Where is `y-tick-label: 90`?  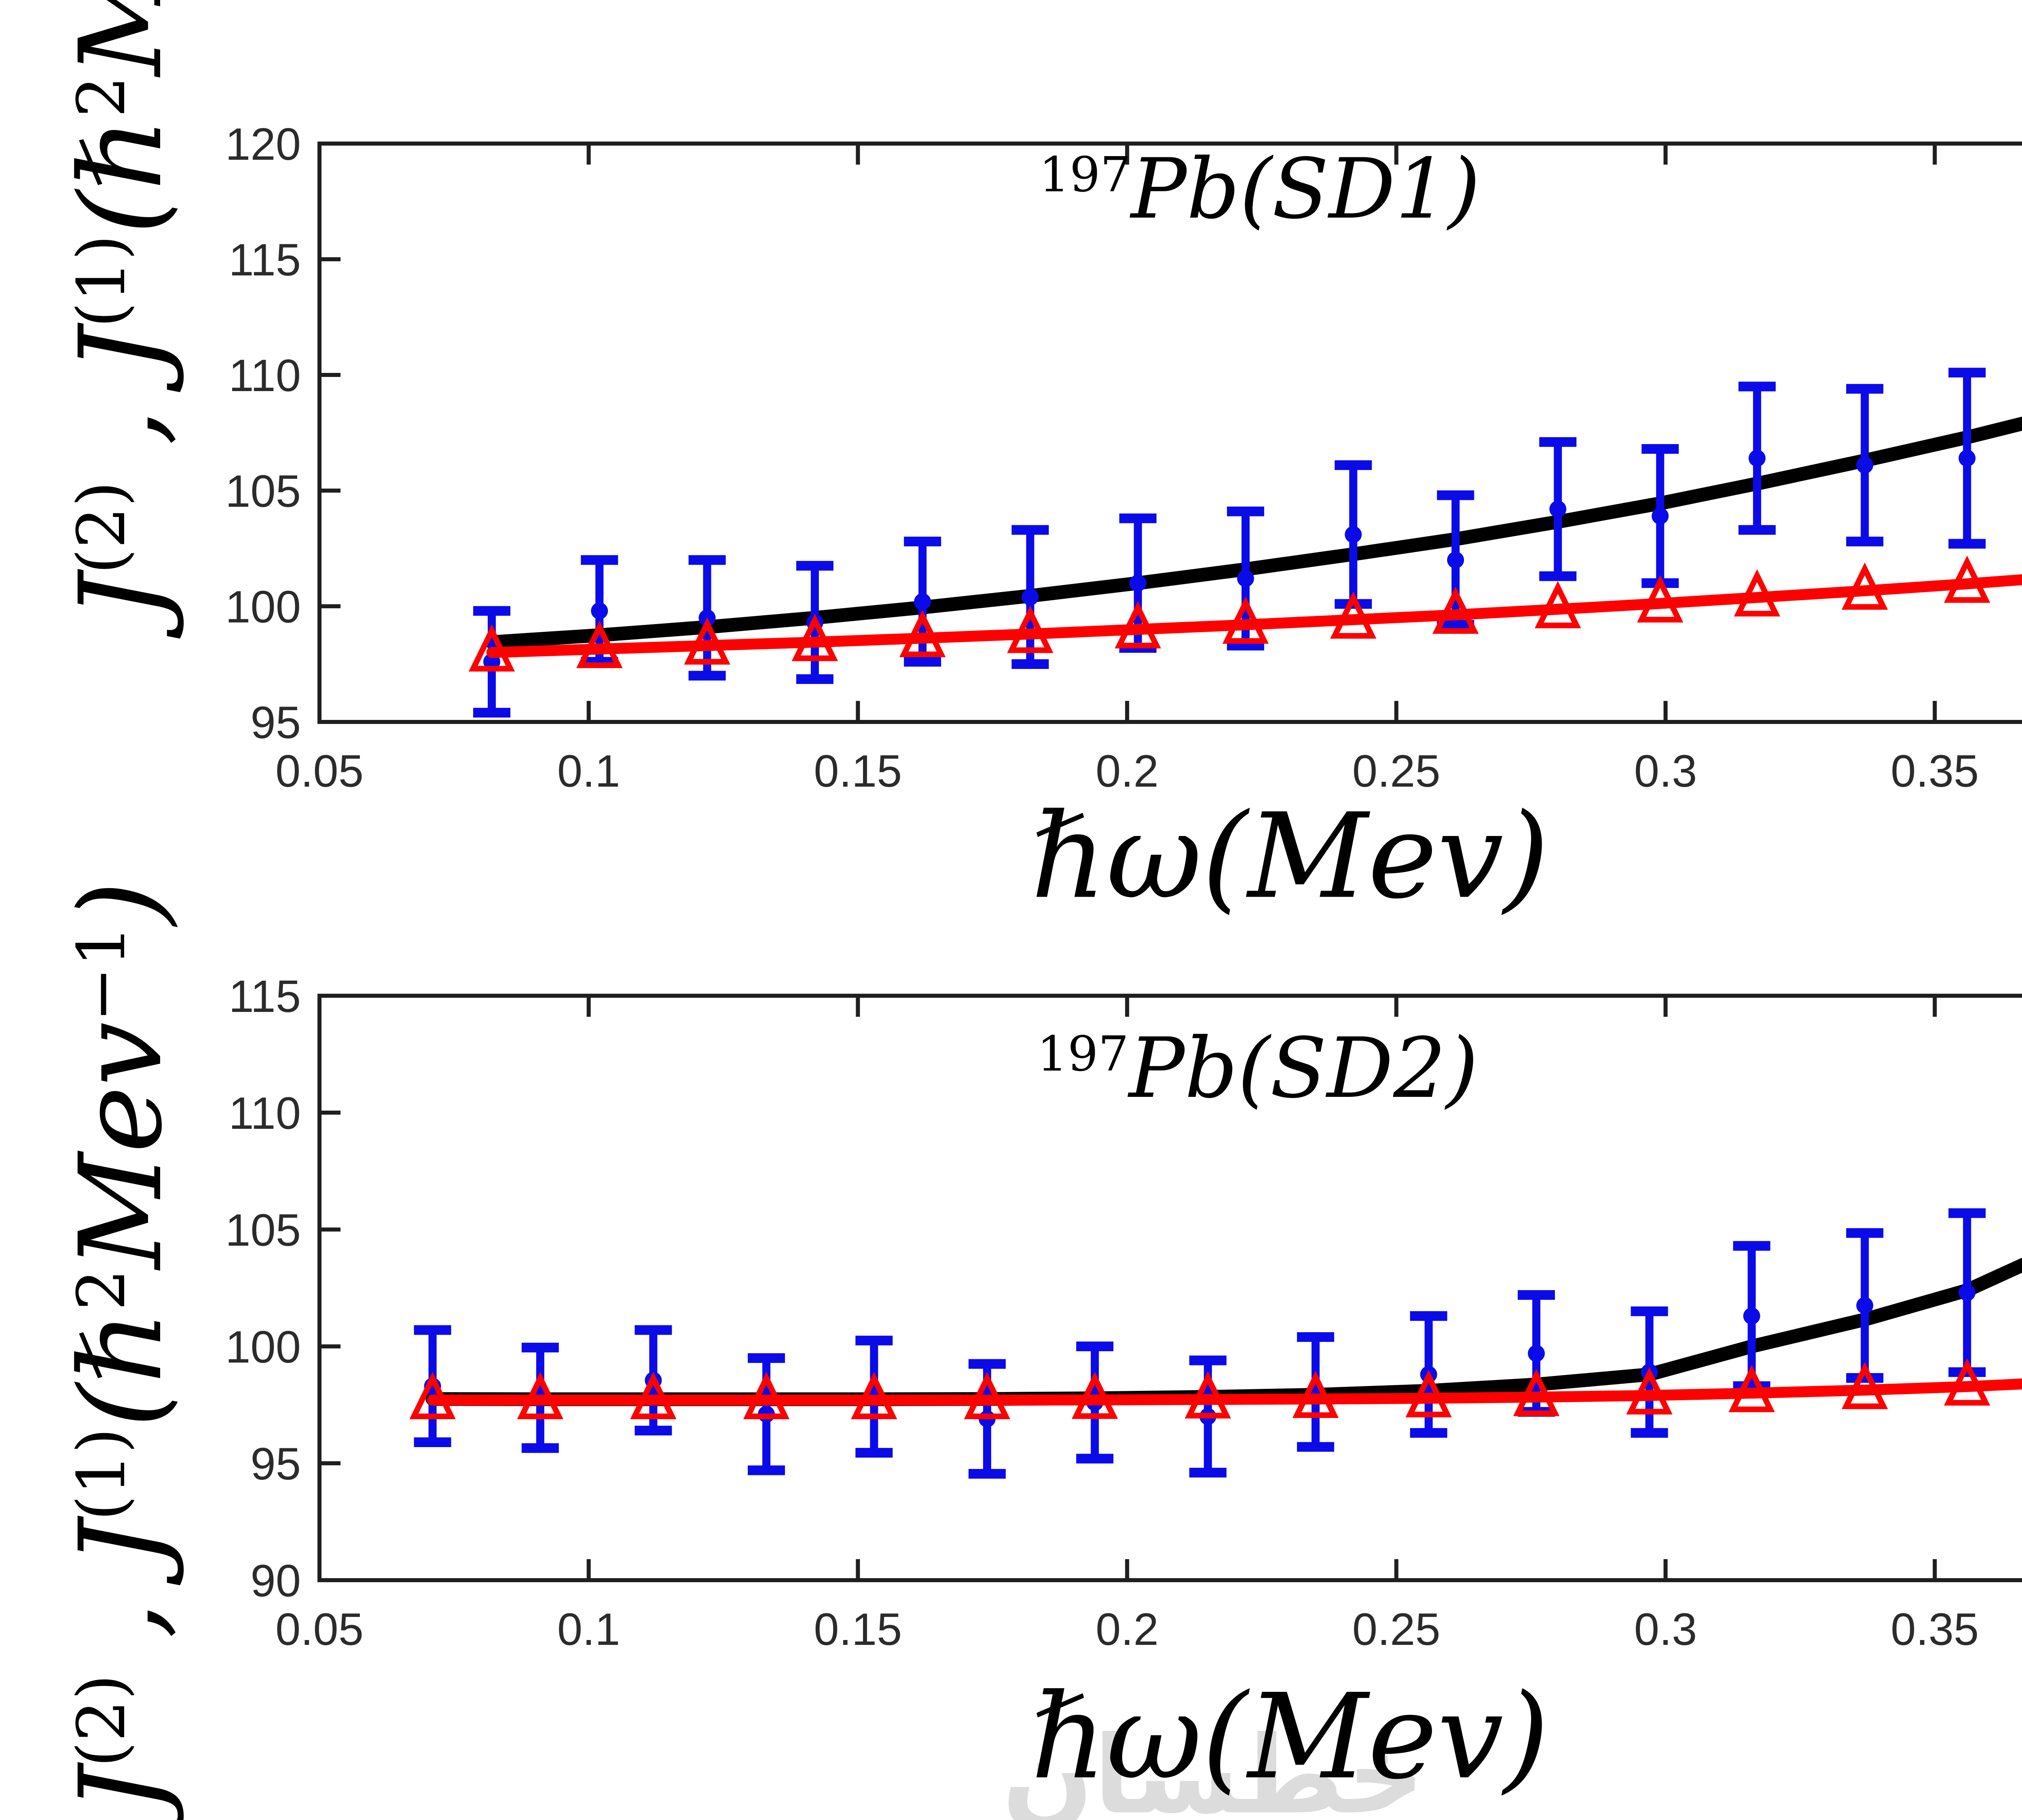
y-tick-label: 90 is located at coordinates (275, 1580).